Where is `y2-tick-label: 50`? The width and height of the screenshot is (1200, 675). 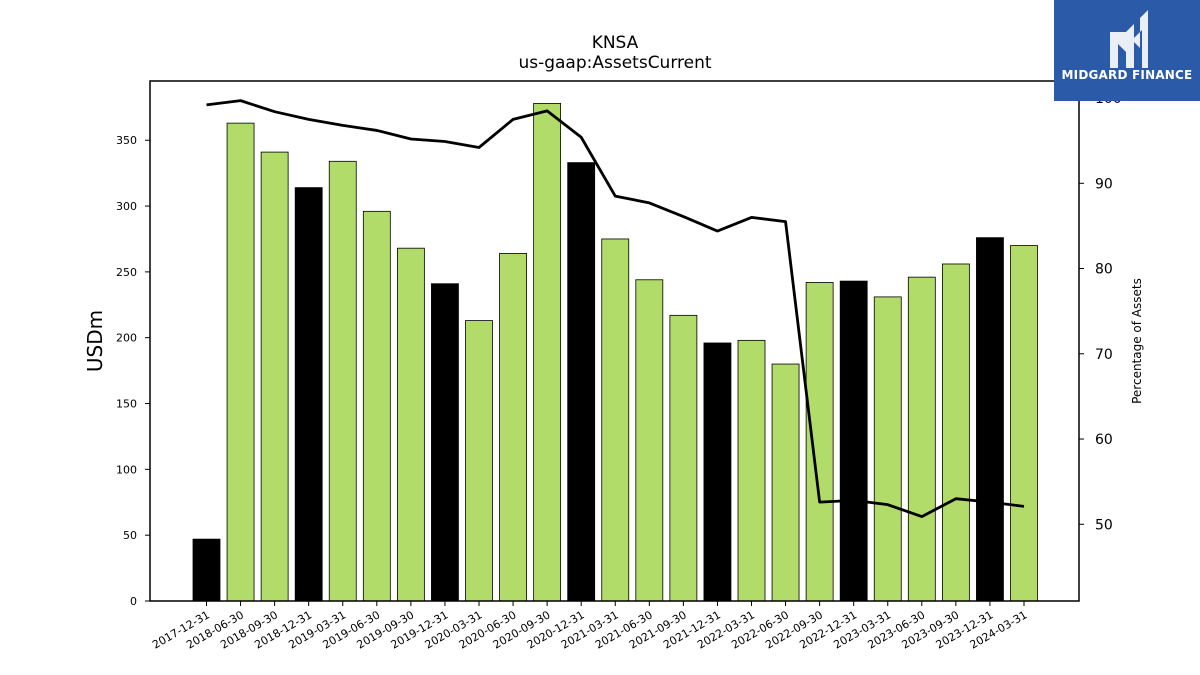 y2-tick-label: 50 is located at coordinates (1104, 525).